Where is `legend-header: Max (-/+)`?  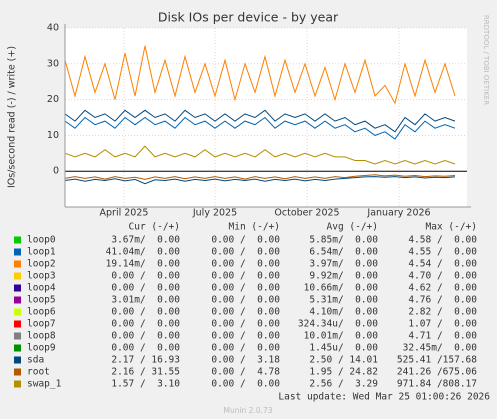 legend-header: Max (-/+) is located at coordinates (451, 227).